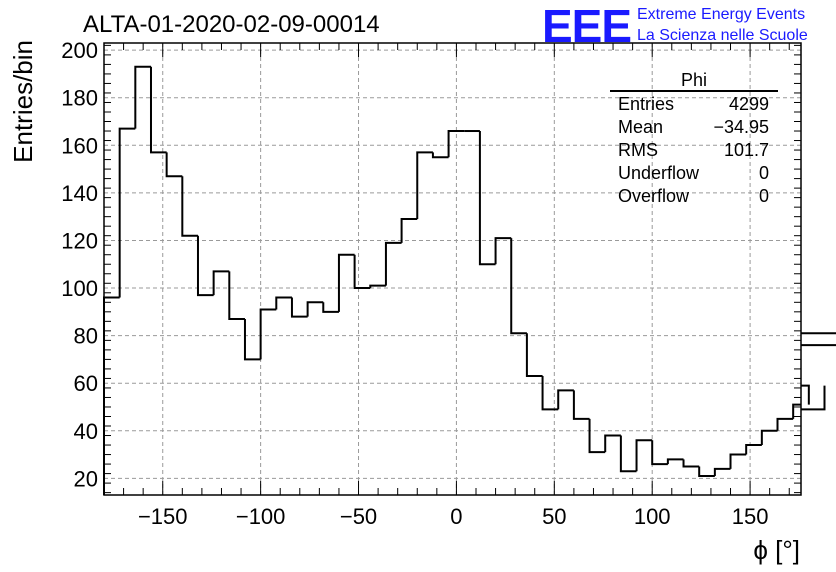  Describe the element at coordinates (776, 550) in the screenshot. I see `x-axis-label: ϕ [°]` at that location.